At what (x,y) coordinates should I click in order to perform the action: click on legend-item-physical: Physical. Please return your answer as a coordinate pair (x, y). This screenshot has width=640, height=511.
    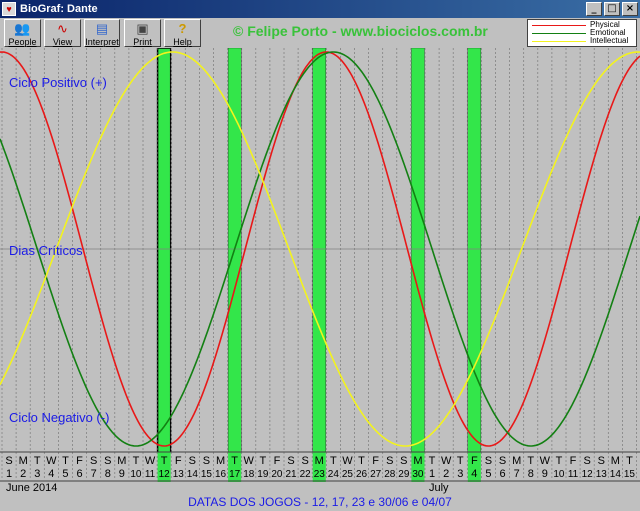
    Looking at the image, I should click on (582, 25).